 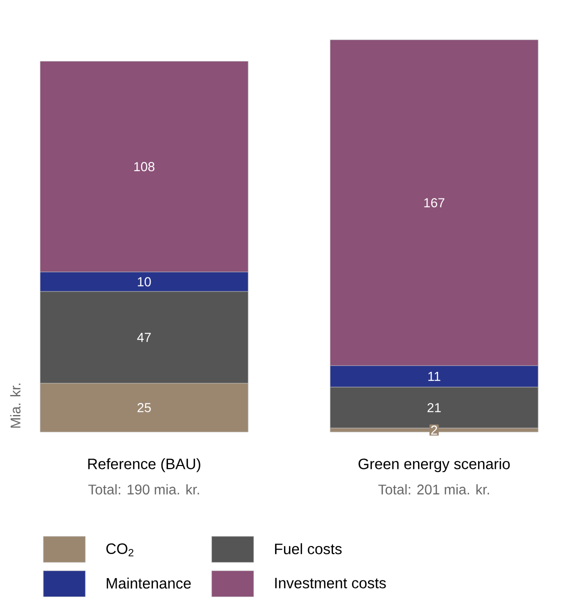 What do you see at coordinates (434, 376) in the screenshot?
I see `data-label: 11` at bounding box center [434, 376].